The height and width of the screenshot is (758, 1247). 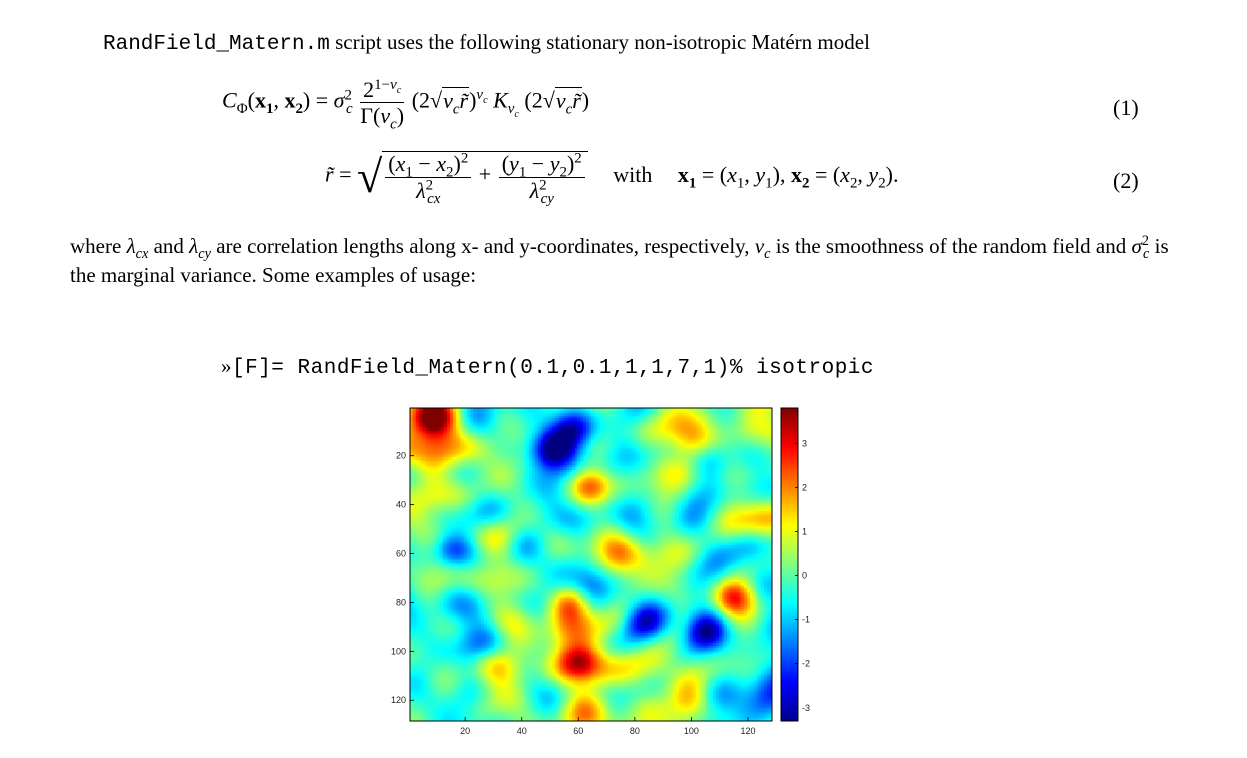 I want to click on colorbar, so click(x=789, y=564).